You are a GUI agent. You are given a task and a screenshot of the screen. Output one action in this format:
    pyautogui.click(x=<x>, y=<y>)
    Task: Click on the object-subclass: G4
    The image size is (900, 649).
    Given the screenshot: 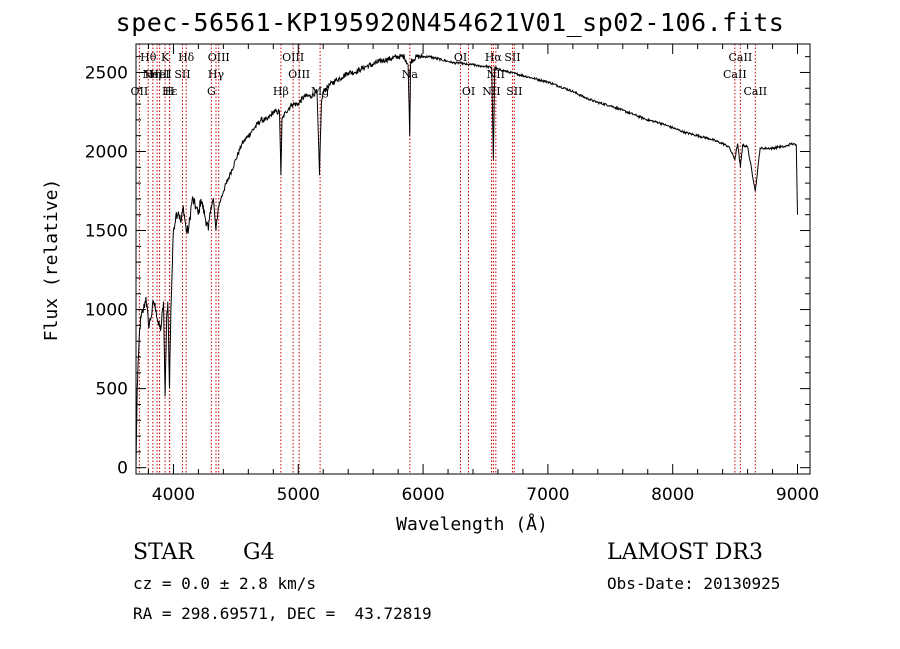 What is the action you would take?
    pyautogui.click(x=259, y=552)
    